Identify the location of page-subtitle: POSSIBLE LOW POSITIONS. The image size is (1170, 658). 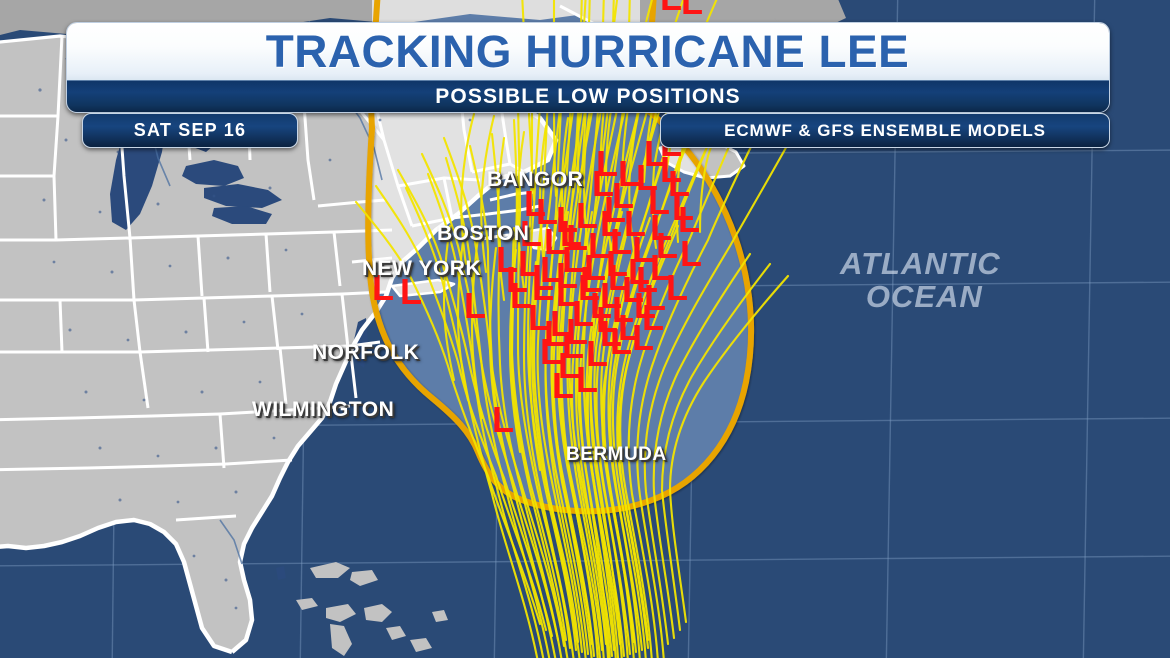
(588, 96).